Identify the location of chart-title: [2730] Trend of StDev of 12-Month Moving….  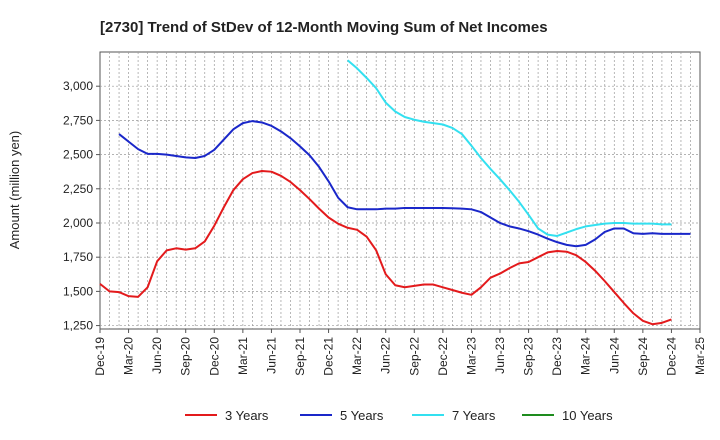
(324, 27).